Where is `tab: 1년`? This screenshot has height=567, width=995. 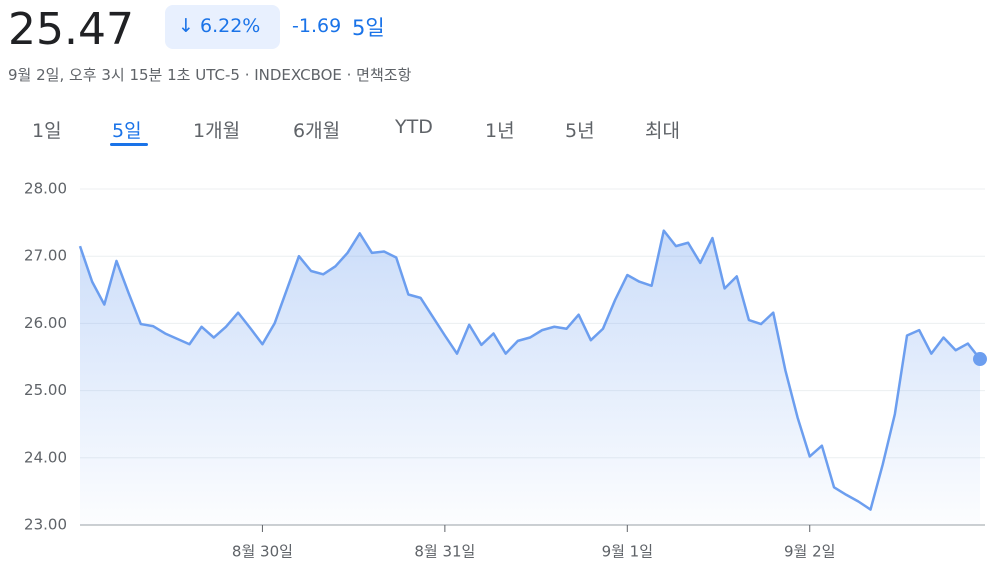
tab: 1년 is located at coordinates (500, 131).